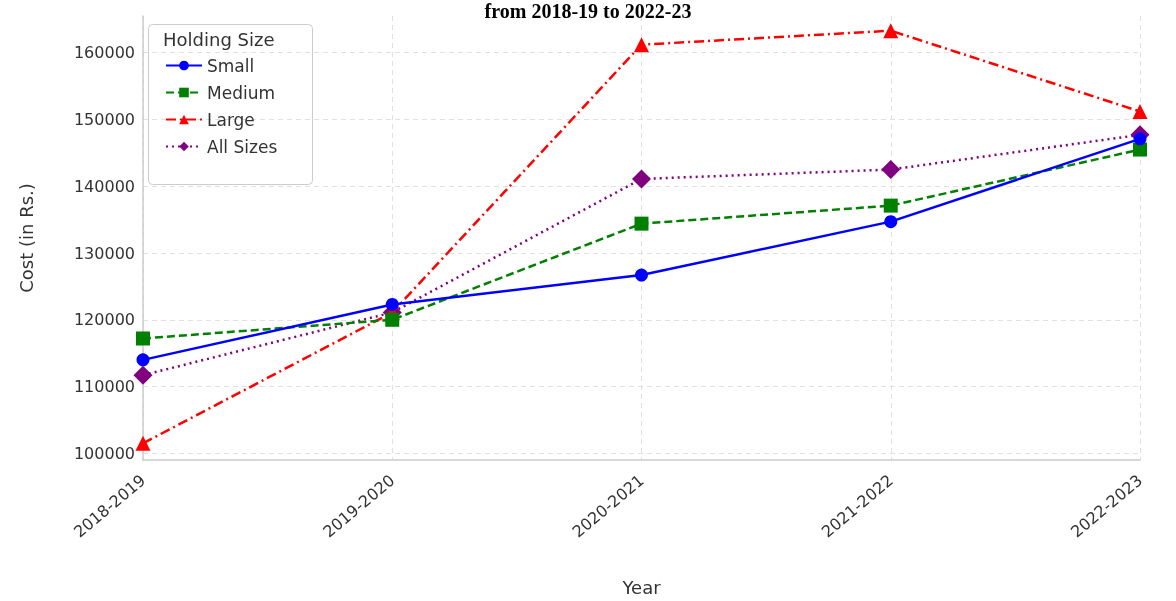  I want to click on y-tick-label: 100000, so click(104, 453).